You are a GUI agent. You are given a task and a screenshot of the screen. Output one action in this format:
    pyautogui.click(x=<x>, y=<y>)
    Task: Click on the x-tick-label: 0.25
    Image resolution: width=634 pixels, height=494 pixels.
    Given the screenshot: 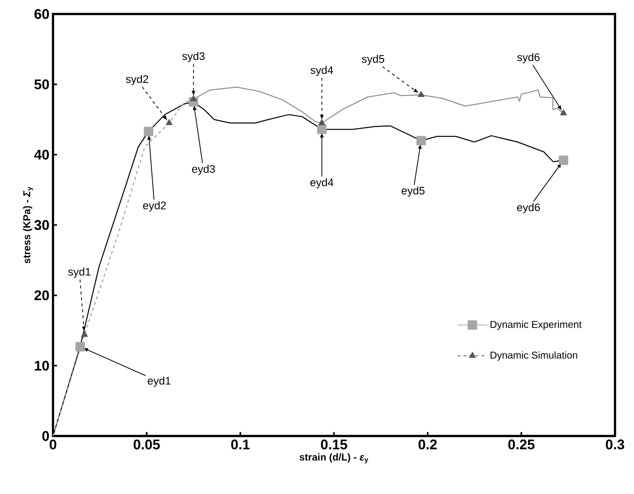 What is the action you would take?
    pyautogui.click(x=521, y=445)
    